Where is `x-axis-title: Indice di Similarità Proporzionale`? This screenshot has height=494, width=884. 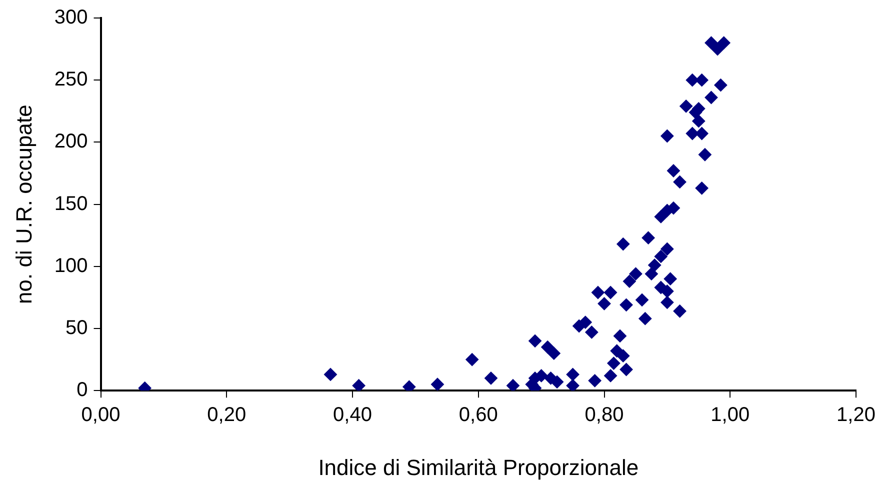
x-axis-title: Indice di Similarità Proporzionale is located at coordinates (478, 467).